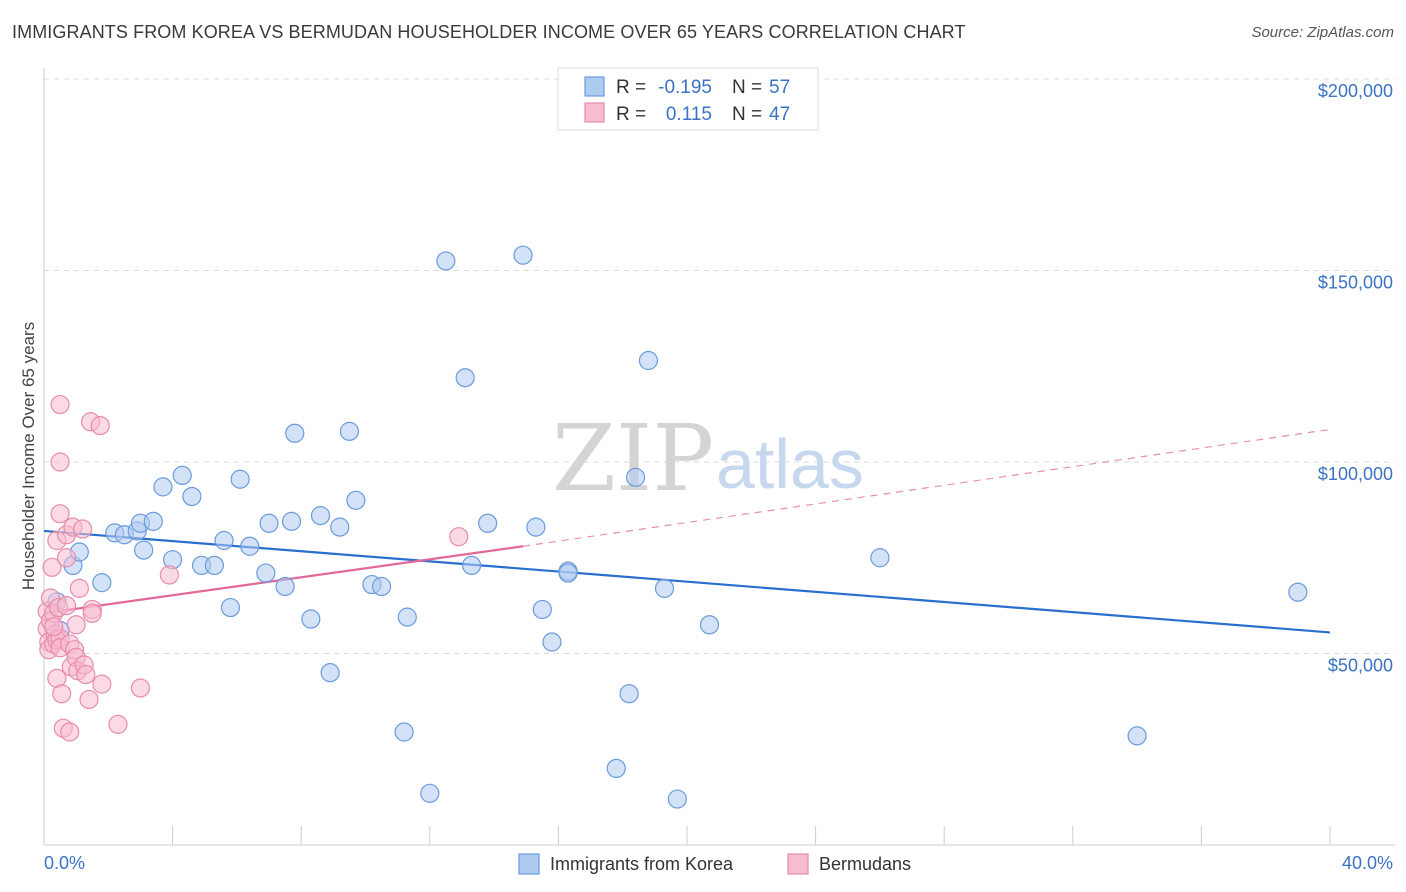 This screenshot has height=892, width=1406. I want to click on legend-box: R = -0.195 N = 57 R = 0.115 N = 47, so click(688, 99).